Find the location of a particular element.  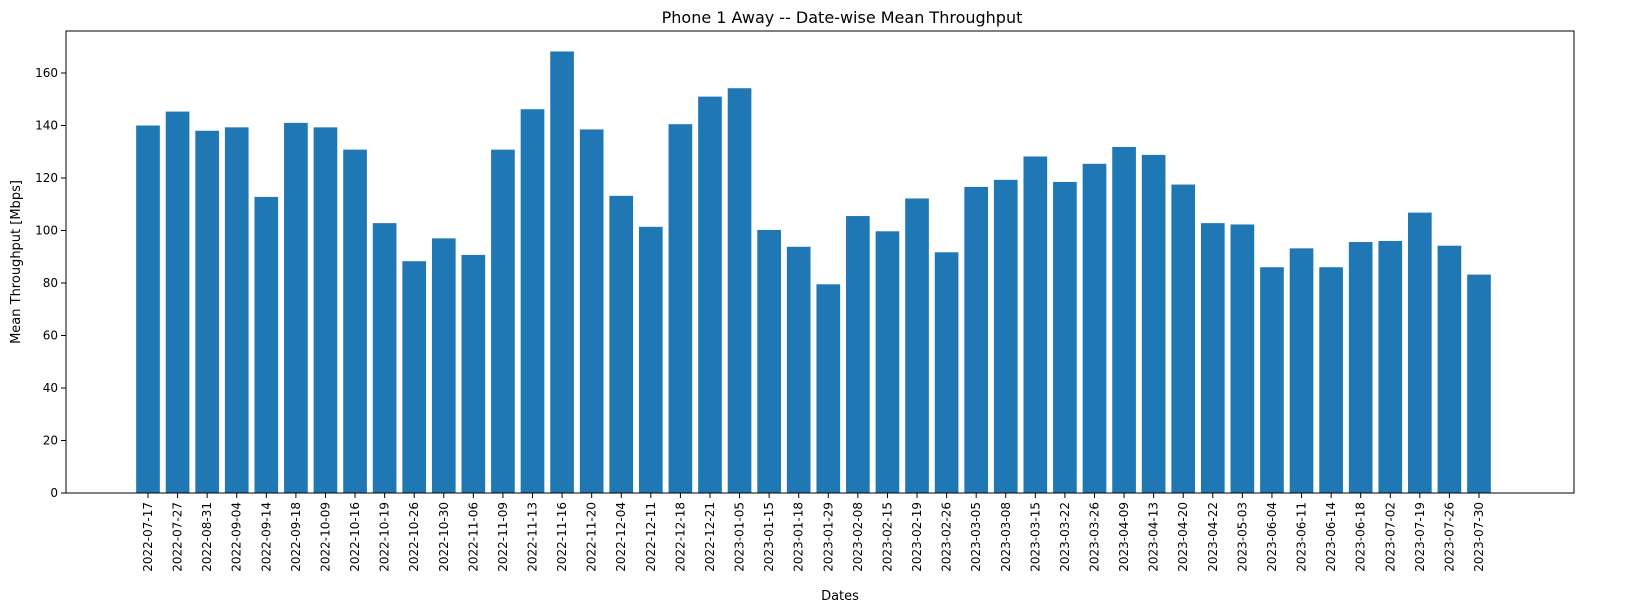

y-tick-label: 40 is located at coordinates (50, 388).